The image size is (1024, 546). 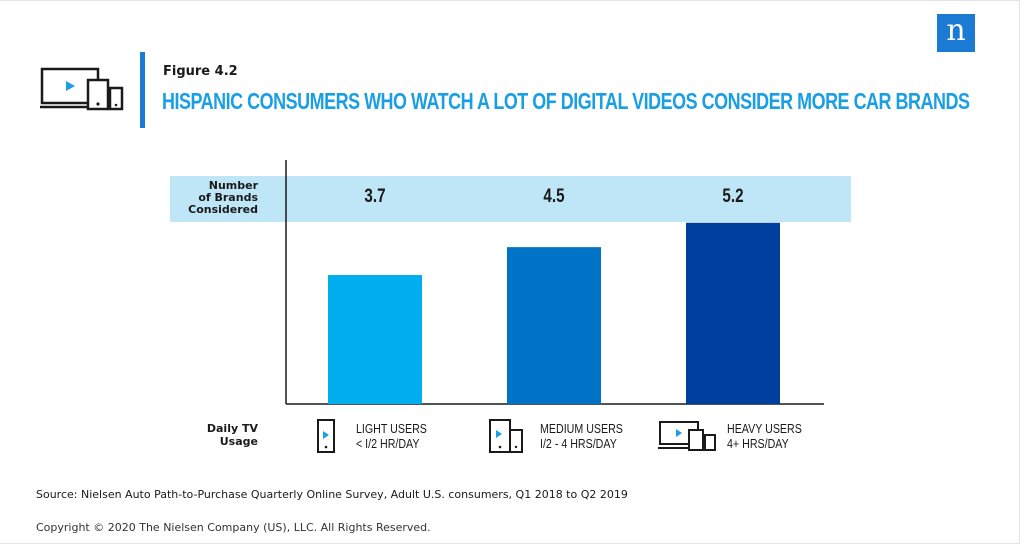 I want to click on band-label-line: Number, so click(x=233, y=185).